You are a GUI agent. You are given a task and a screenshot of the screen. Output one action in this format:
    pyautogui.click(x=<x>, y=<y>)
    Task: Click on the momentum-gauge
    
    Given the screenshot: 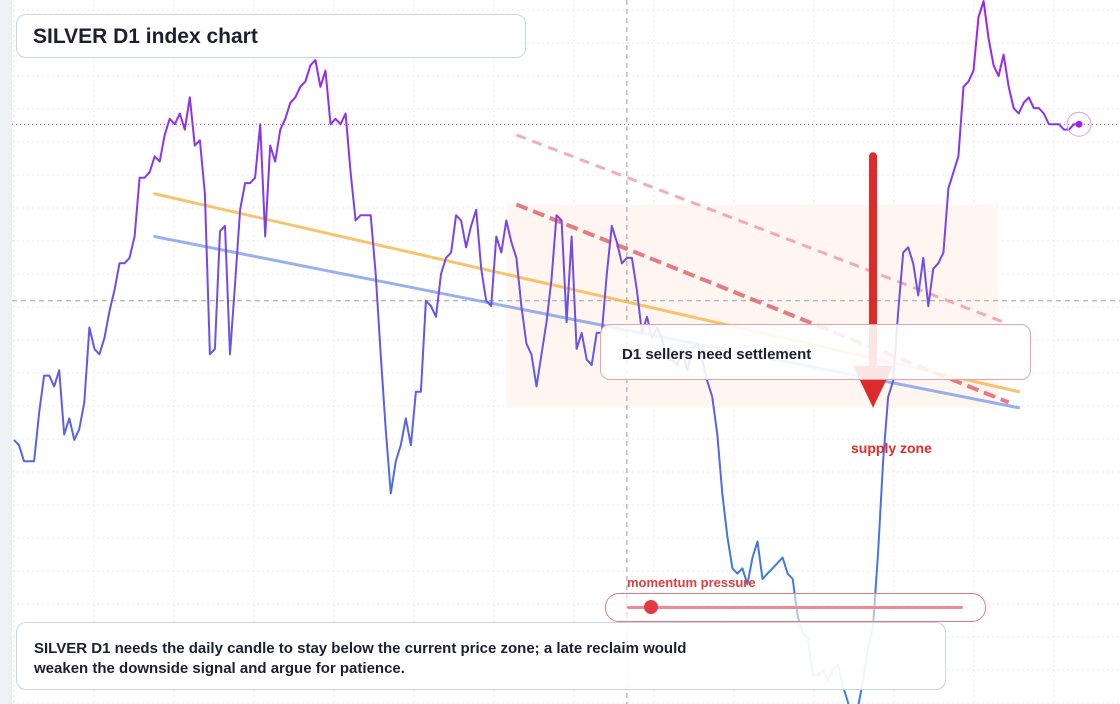 What is the action you would take?
    pyautogui.click(x=795, y=607)
    